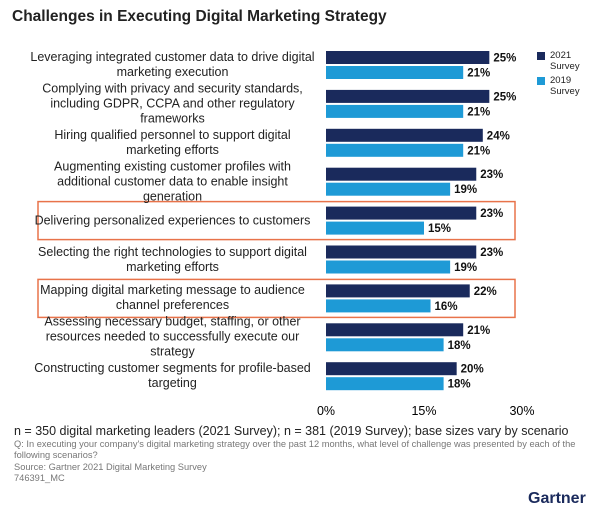 The width and height of the screenshot is (593, 517). Describe the element at coordinates (557, 498) in the screenshot. I see `logo: Gartner` at that location.